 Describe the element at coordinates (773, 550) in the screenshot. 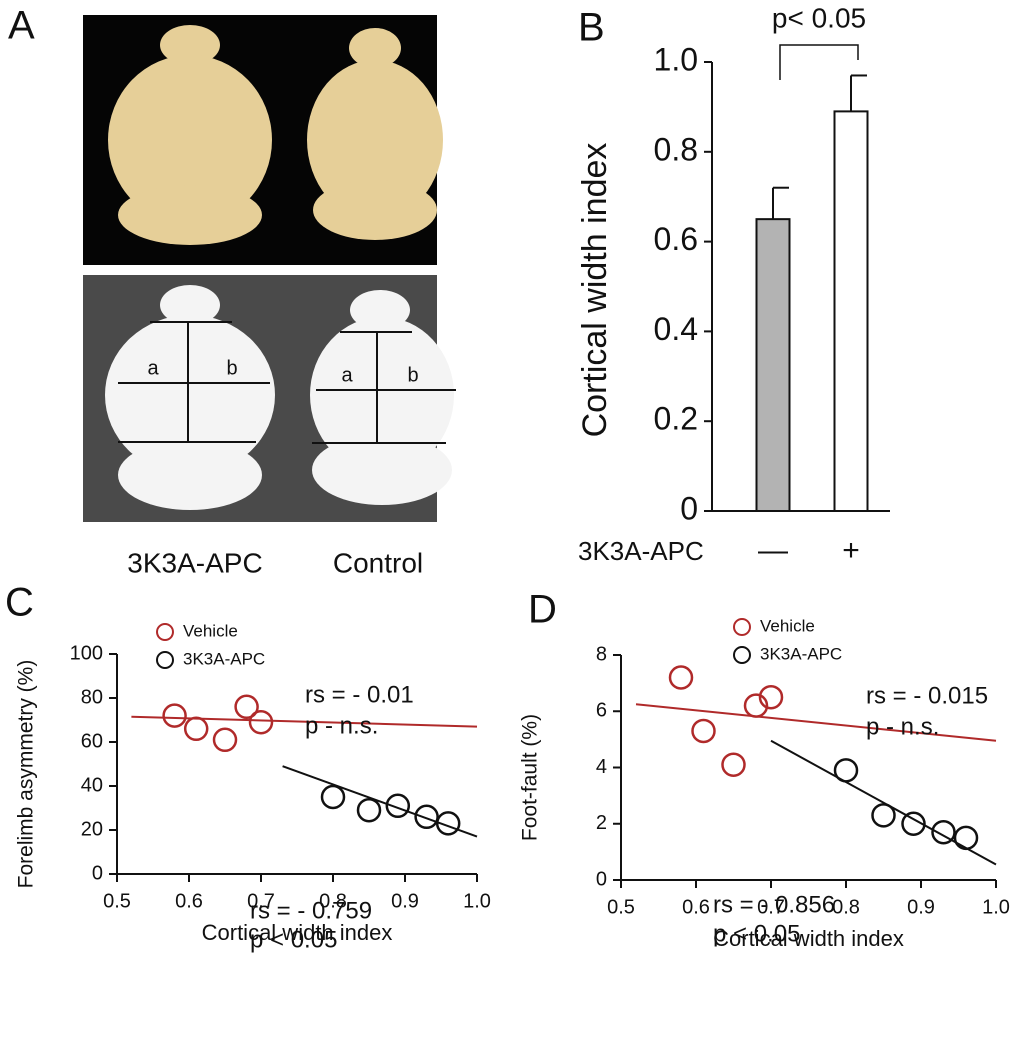

I see `x-tick-label: —` at that location.